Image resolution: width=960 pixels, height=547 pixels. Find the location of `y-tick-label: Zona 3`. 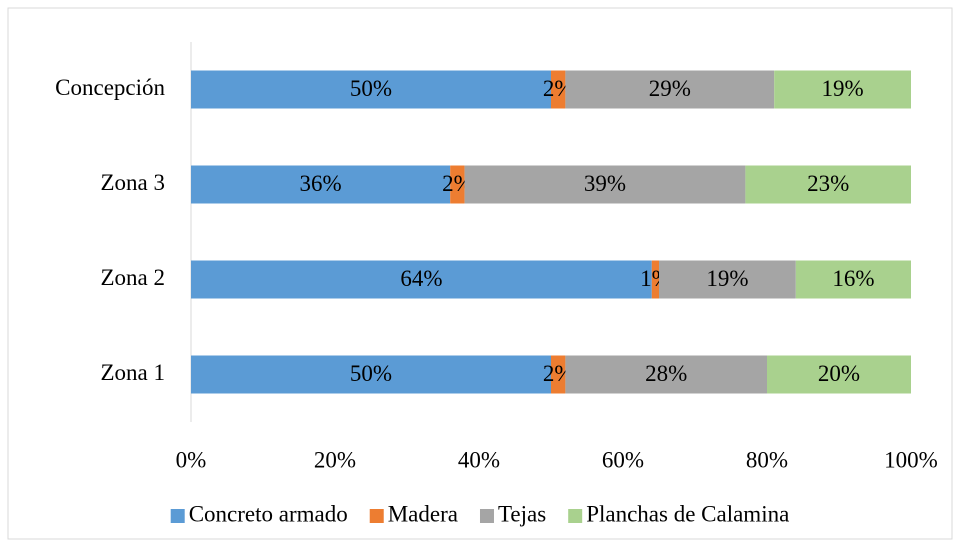

y-tick-label: Zona 3 is located at coordinates (132, 182).